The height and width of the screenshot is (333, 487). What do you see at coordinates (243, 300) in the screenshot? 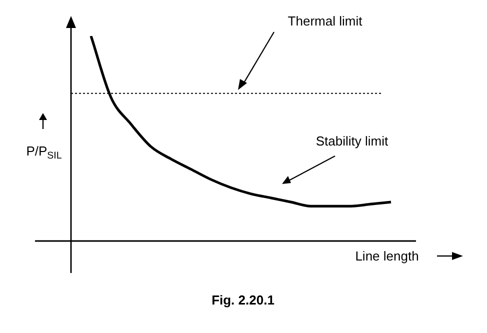
I see `caption: Fig. 2.20.1` at bounding box center [243, 300].